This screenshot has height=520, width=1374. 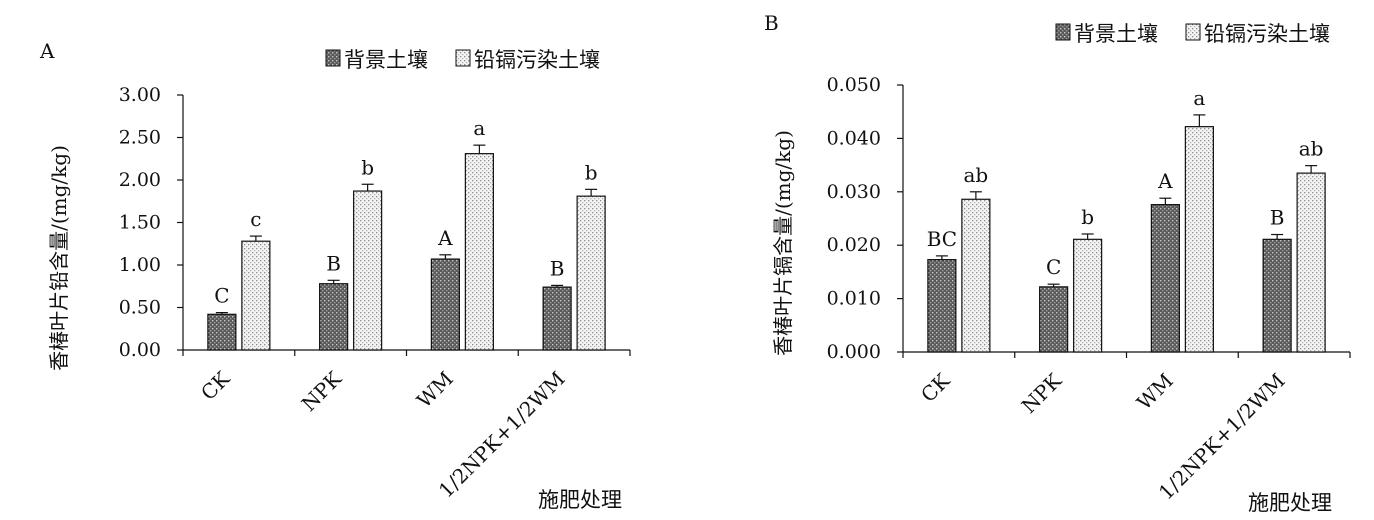 What do you see at coordinates (140, 308) in the screenshot?
I see `y-tick-label: 0.50` at bounding box center [140, 308].